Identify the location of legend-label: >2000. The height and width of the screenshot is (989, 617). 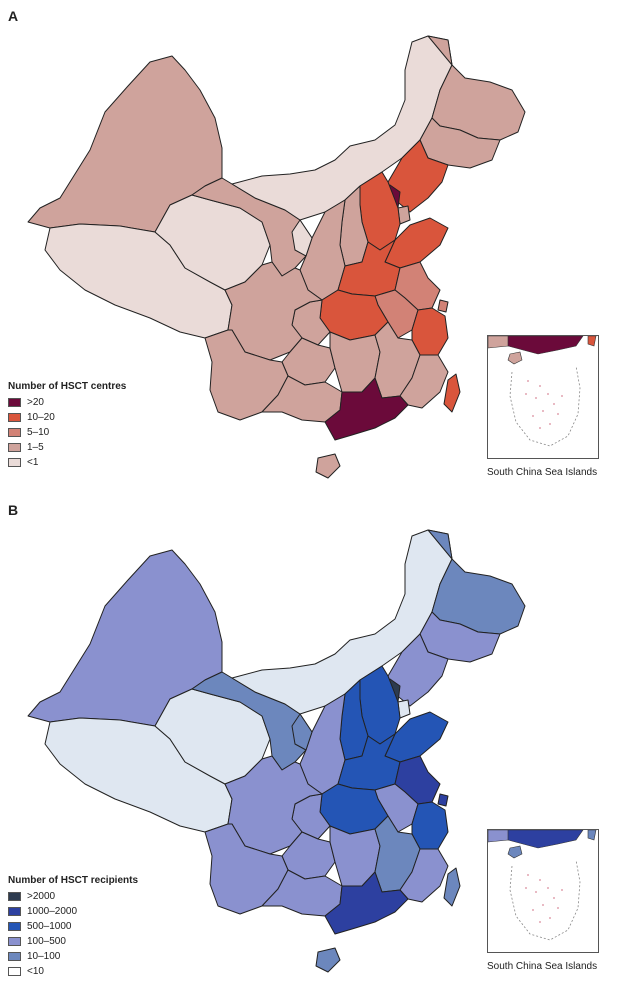
(41, 896).